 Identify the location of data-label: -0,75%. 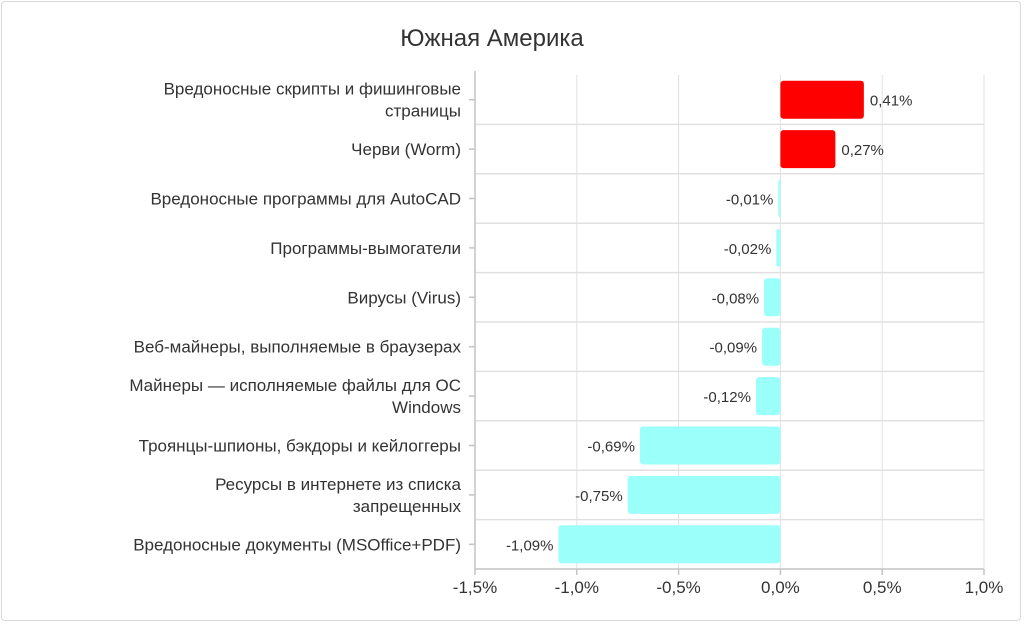
(599, 496).